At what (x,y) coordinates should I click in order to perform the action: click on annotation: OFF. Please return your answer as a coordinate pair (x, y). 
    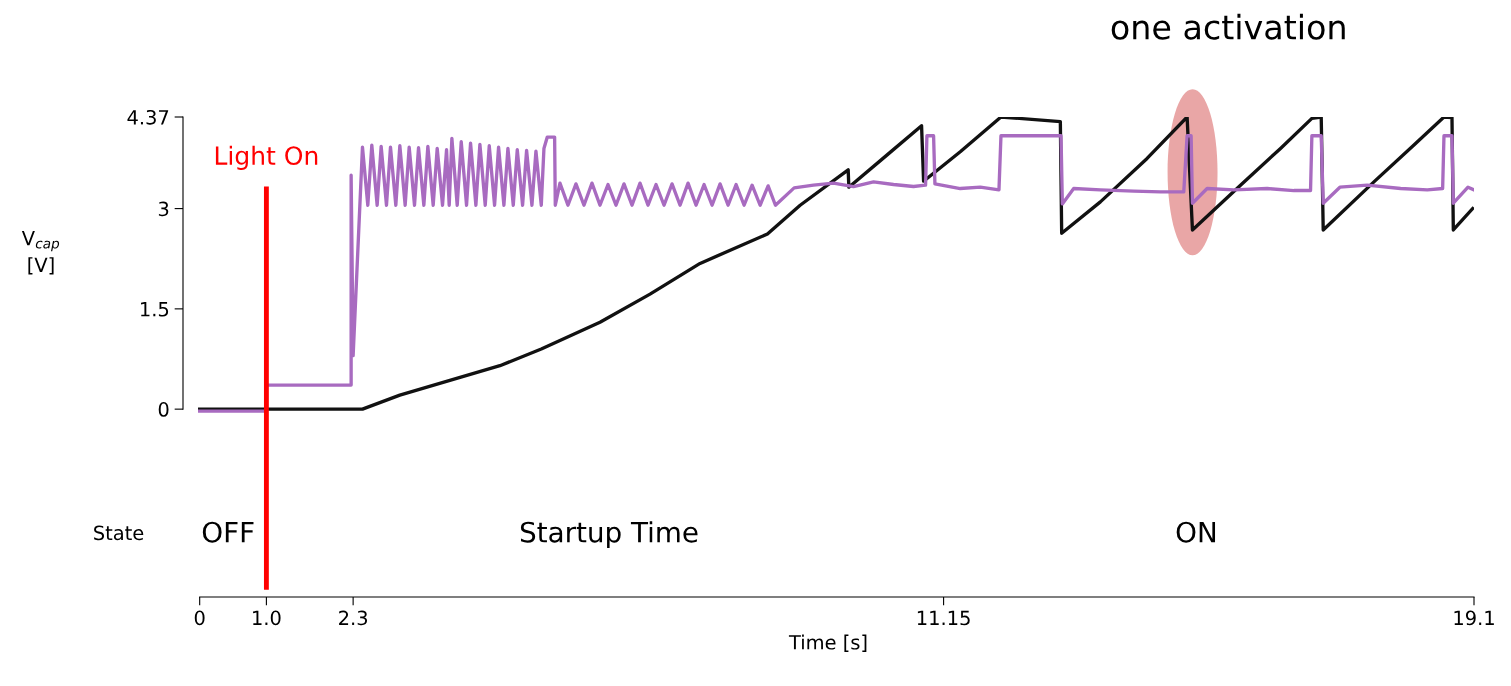
    Looking at the image, I should click on (228, 532).